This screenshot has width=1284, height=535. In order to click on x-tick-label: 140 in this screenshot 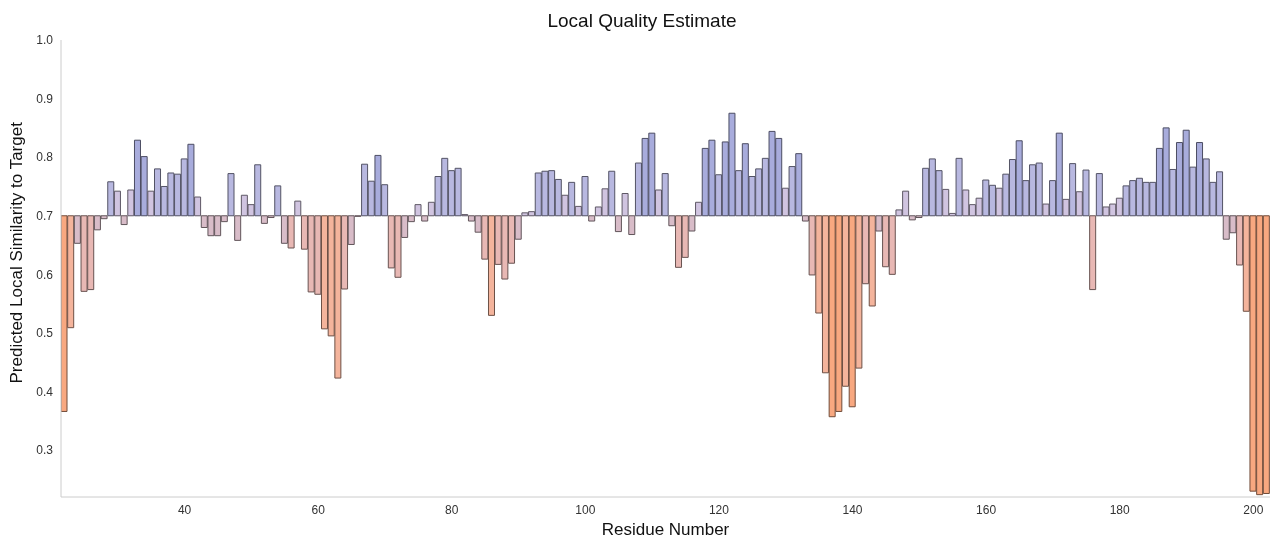, I will do `click(852, 509)`.